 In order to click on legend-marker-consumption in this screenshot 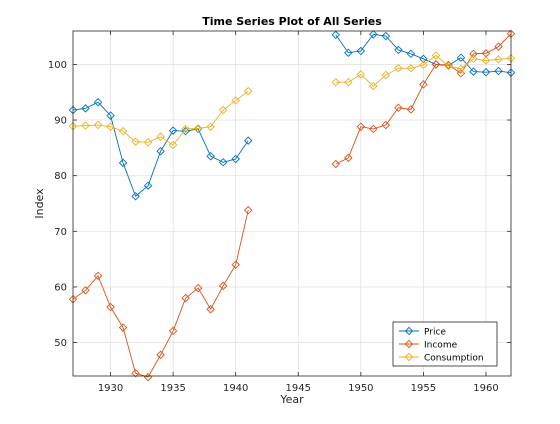, I will do `click(409, 357)`.